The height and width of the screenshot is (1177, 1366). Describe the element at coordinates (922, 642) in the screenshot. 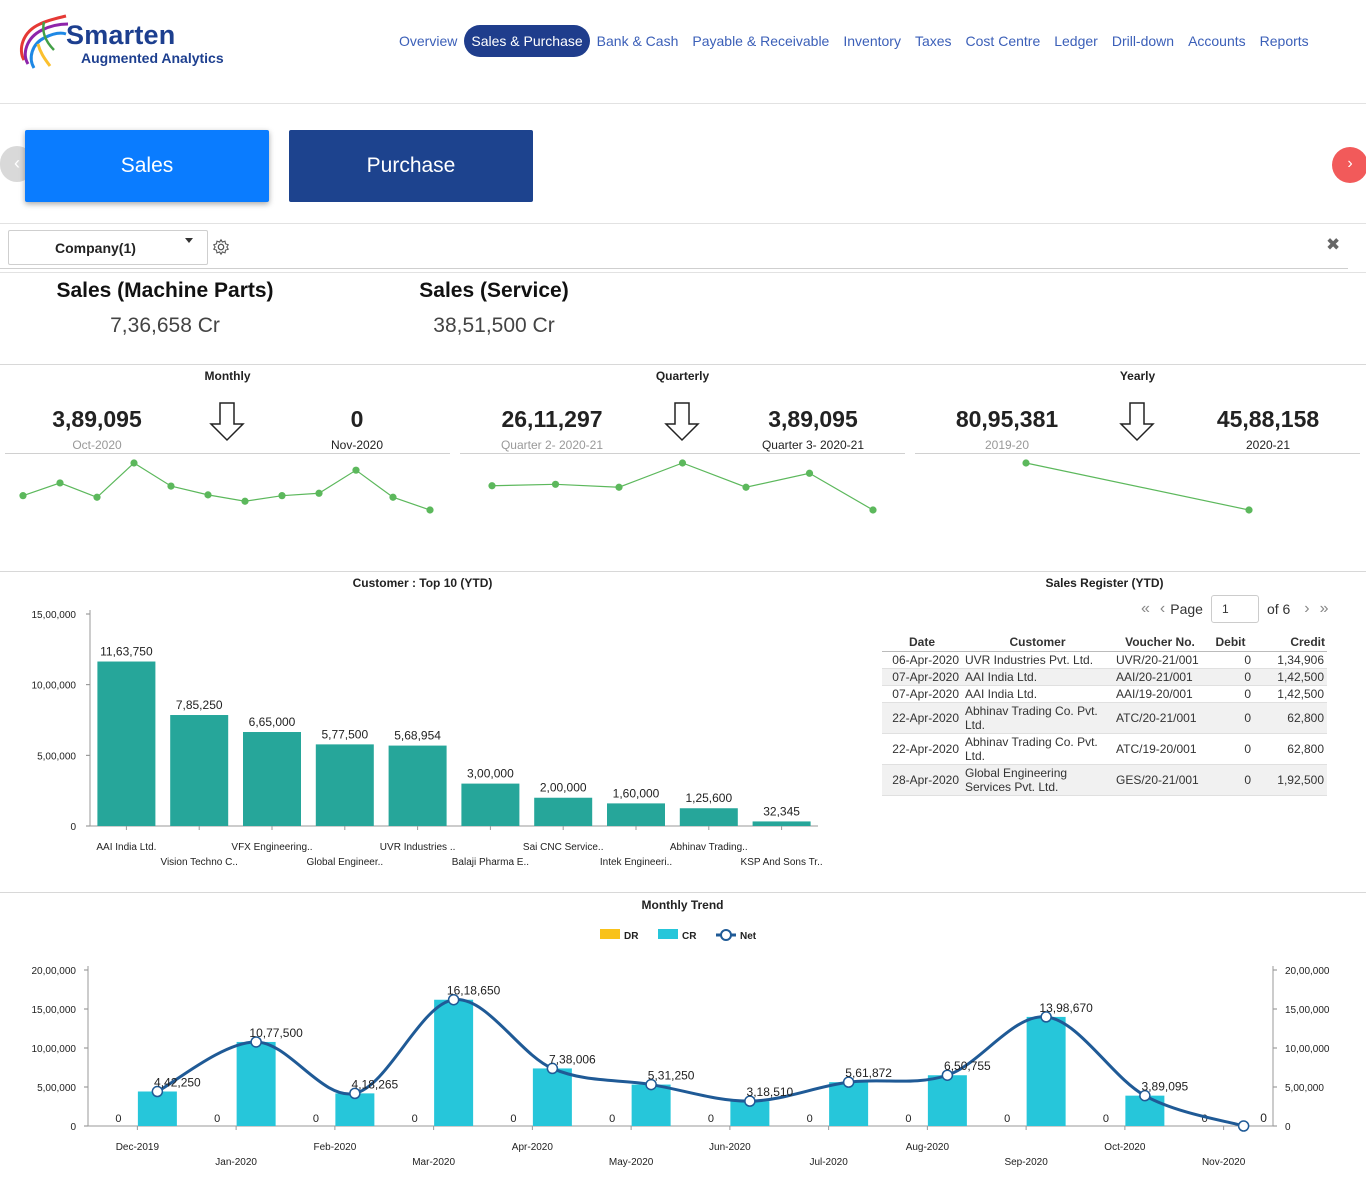

I see `column-header-date: Date` at that location.